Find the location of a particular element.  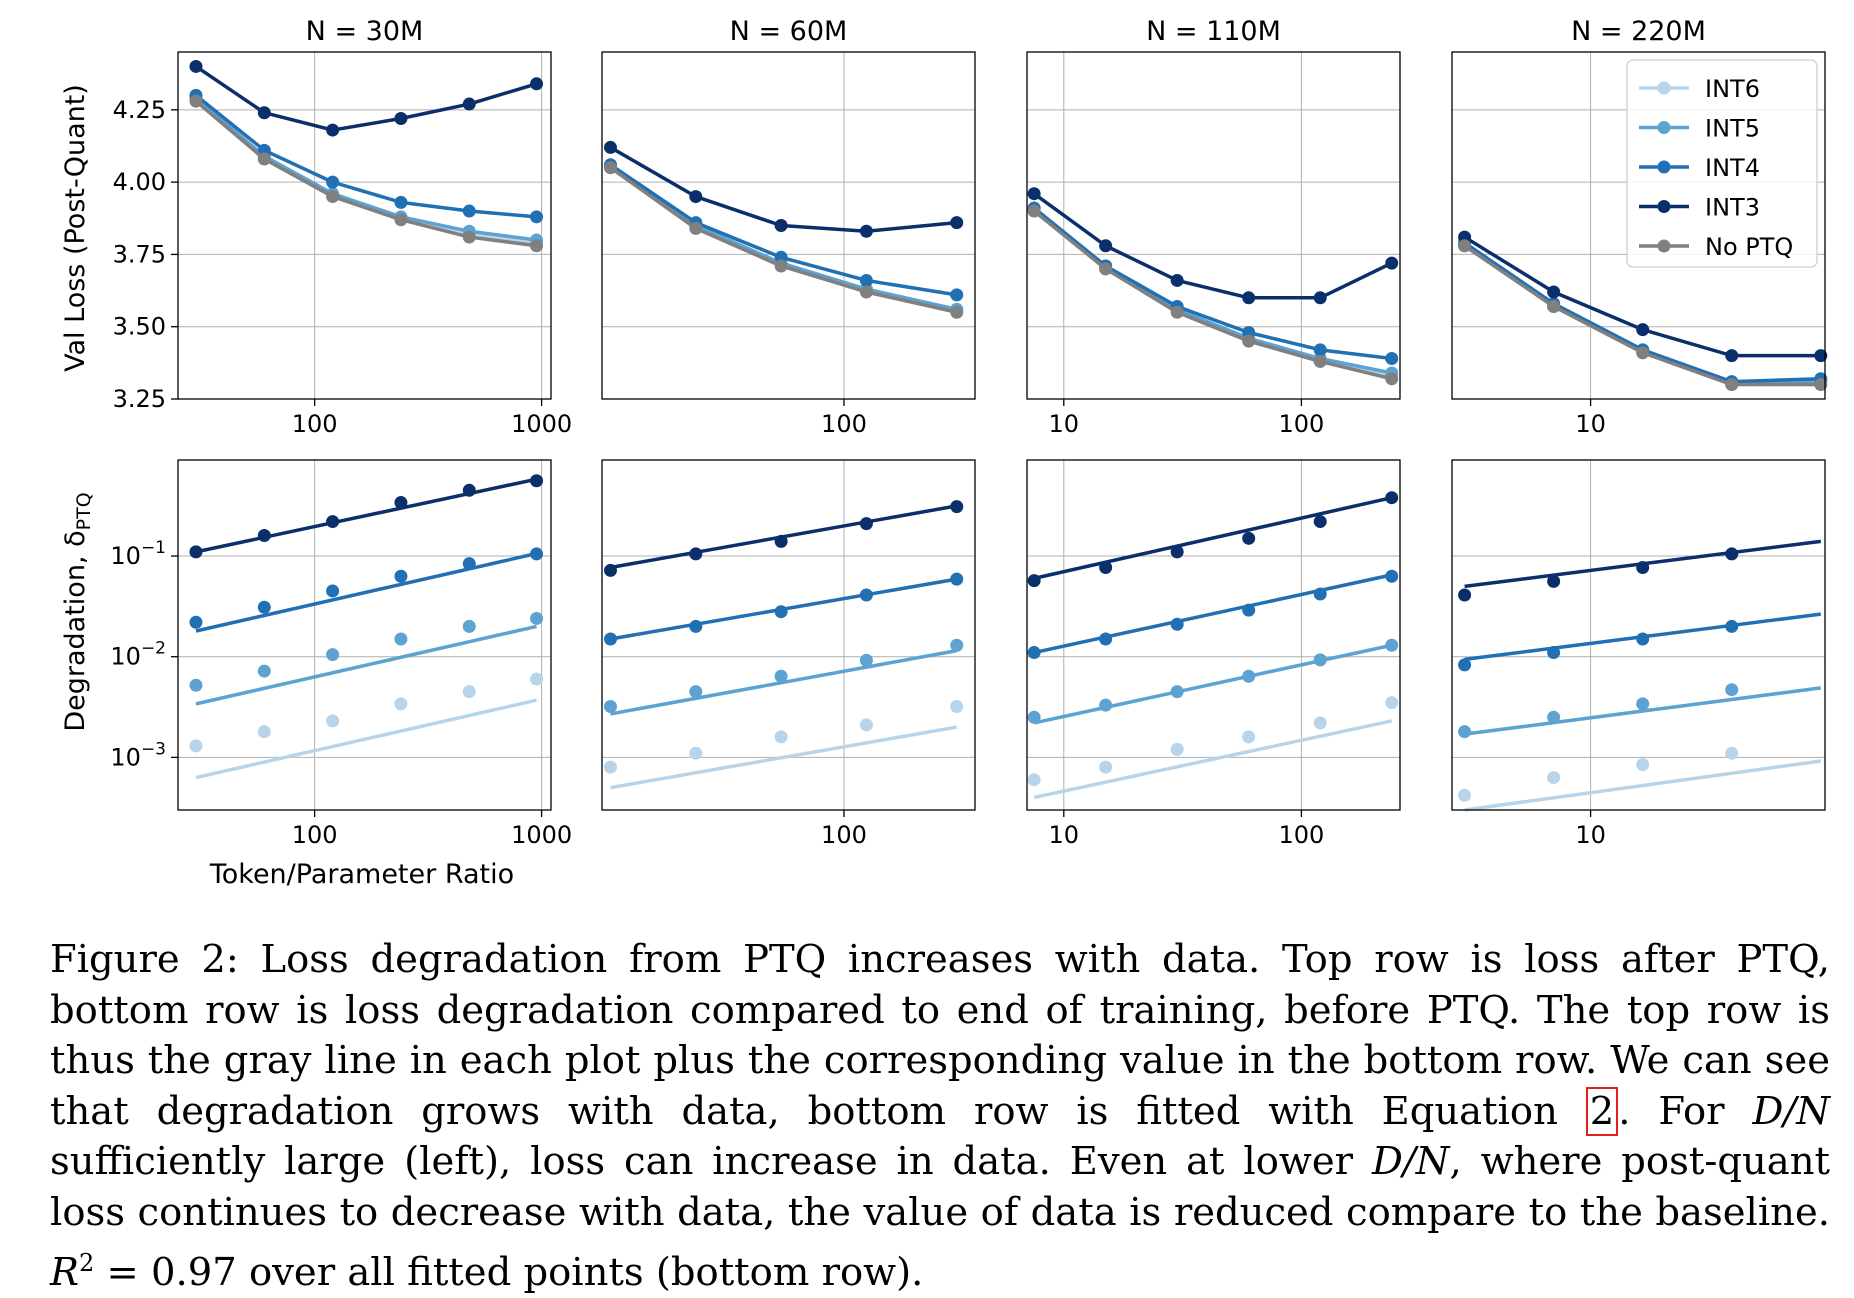

y-tick-exponent: −1 is located at coordinates (153, 548).